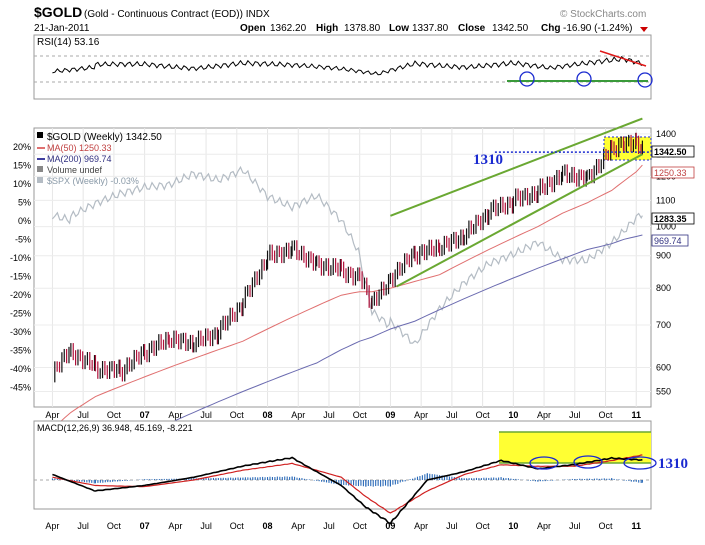 The width and height of the screenshot is (705, 545). I want to click on high-value: 1378.80, so click(362, 28).